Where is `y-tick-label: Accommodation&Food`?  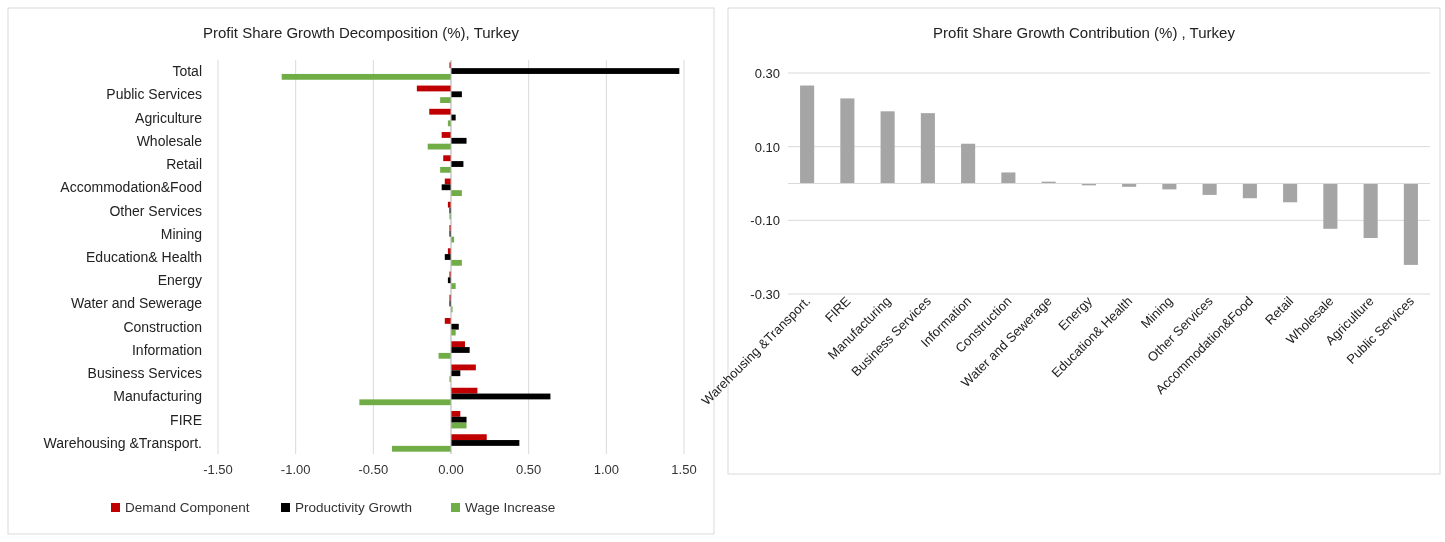
y-tick-label: Accommodation&Food is located at coordinates (131, 187).